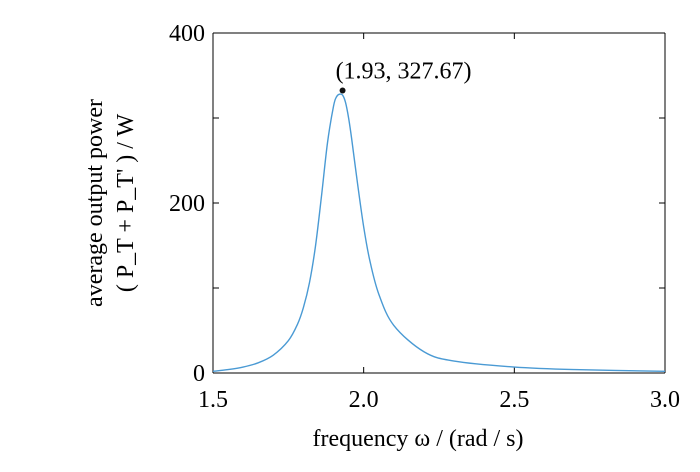  I want to click on x-axis-title: frequency ω / (rad / s), so click(417, 439).